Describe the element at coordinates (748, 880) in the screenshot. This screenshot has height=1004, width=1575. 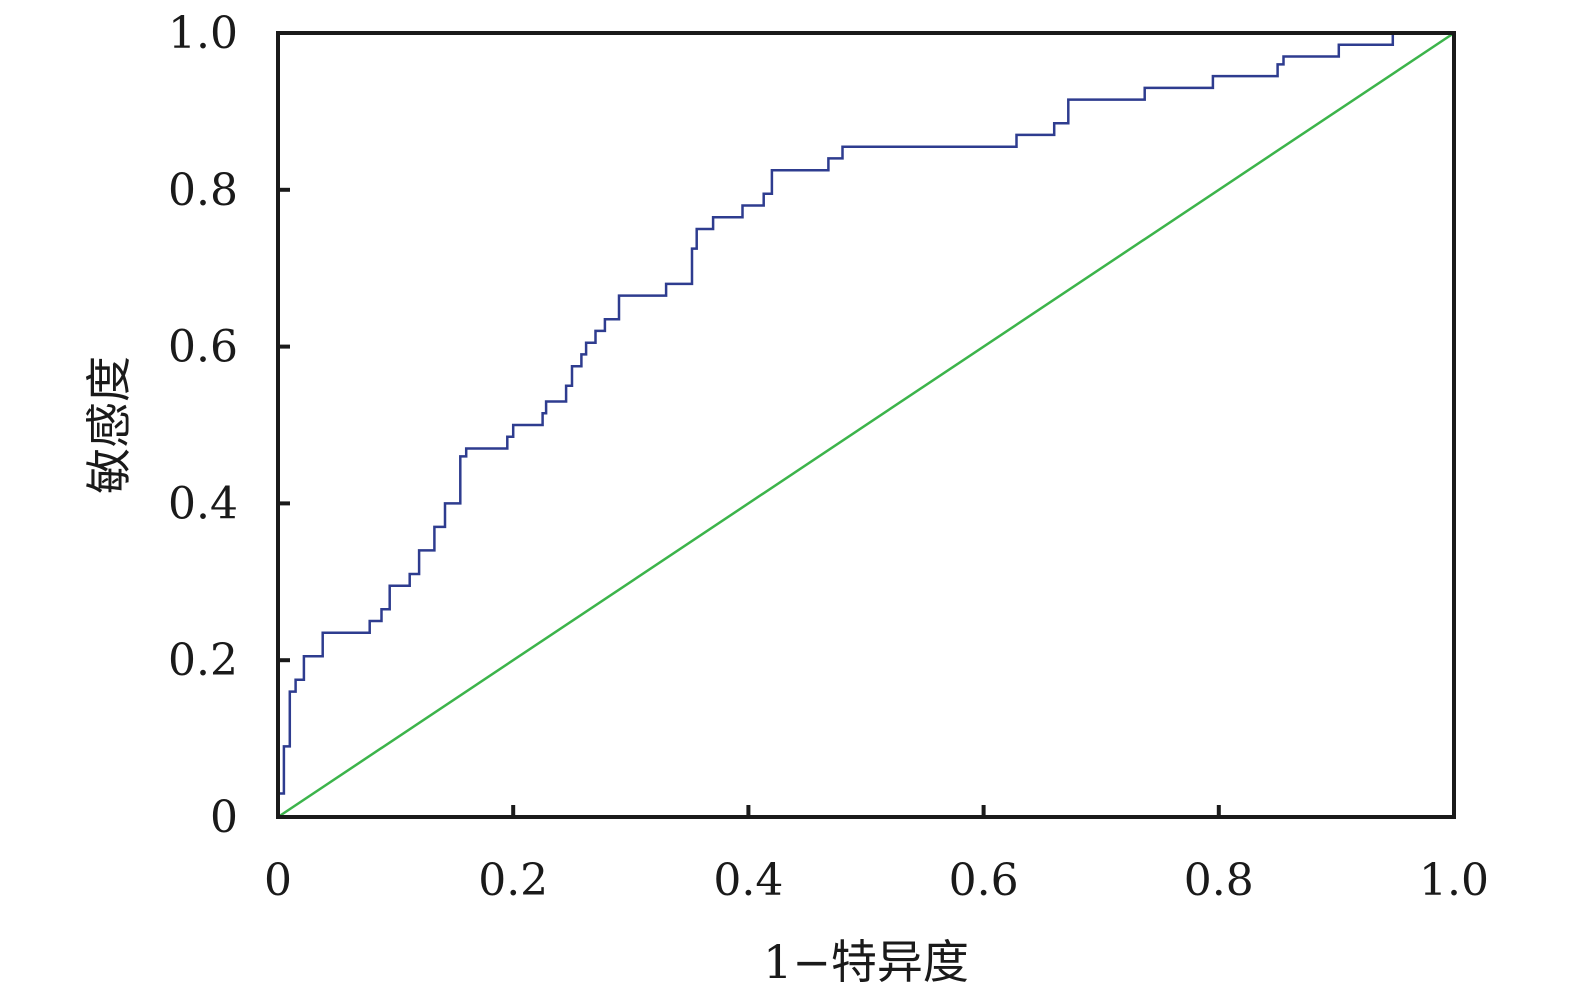
I see `x-tick-label: 0.4` at that location.